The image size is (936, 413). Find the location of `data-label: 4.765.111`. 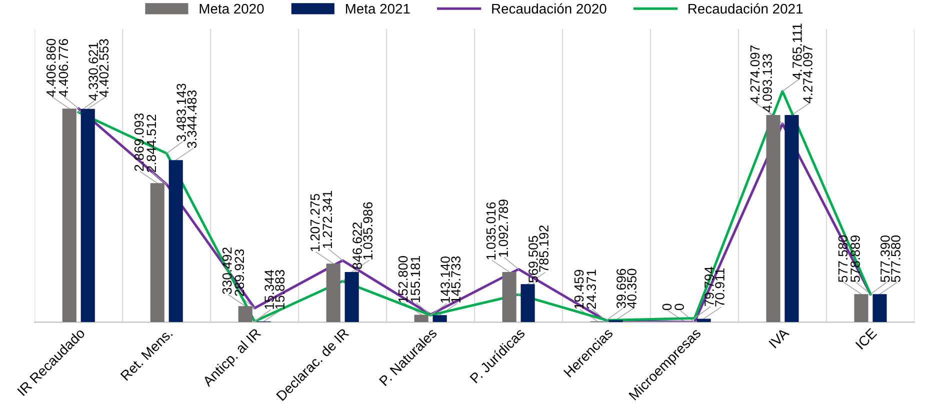

data-label: 4.765.111 is located at coordinates (797, 52).